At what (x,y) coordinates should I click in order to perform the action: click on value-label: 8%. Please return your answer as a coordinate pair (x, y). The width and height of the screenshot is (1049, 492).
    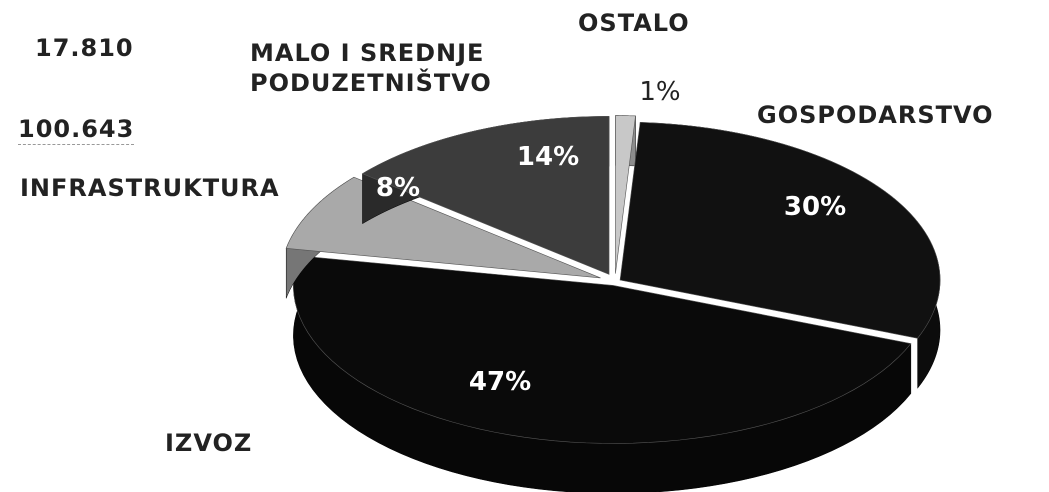
    Looking at the image, I should click on (398, 188).